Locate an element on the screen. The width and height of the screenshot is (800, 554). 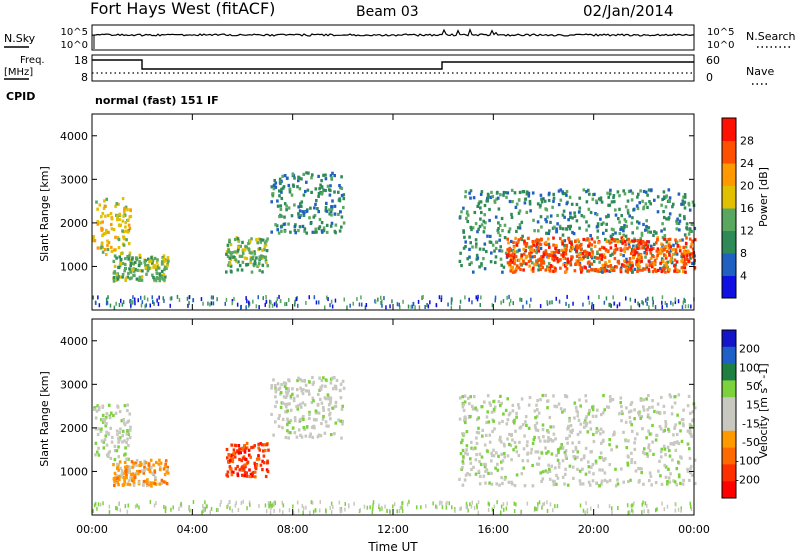
ytick-label: 1000 is located at coordinates (74, 471).